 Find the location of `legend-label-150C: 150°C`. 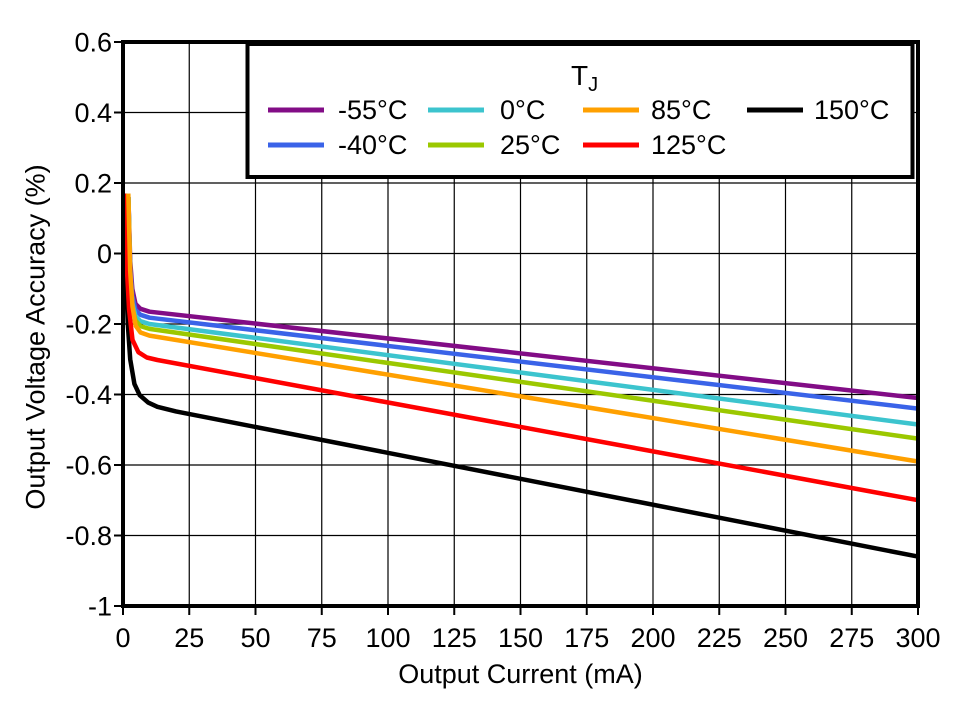

legend-label-150C: 150°C is located at coordinates (851, 110).